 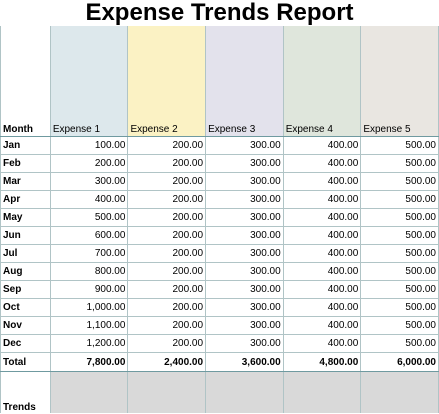 I want to click on value-cell: 100.00, so click(x=89, y=145).